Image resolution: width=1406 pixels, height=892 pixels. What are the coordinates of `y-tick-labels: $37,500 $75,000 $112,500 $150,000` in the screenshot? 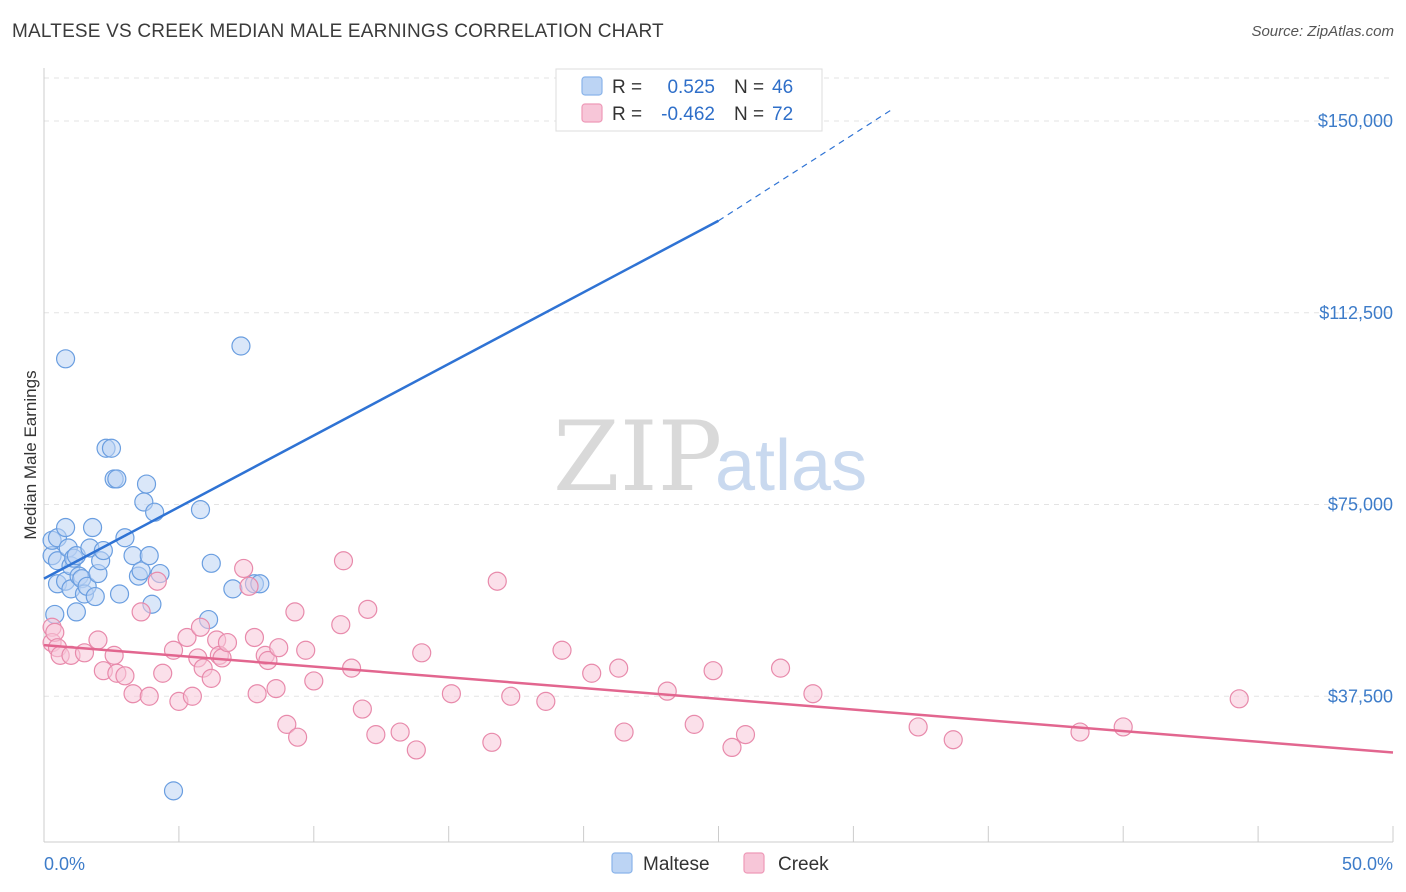 It's located at (1355, 408).